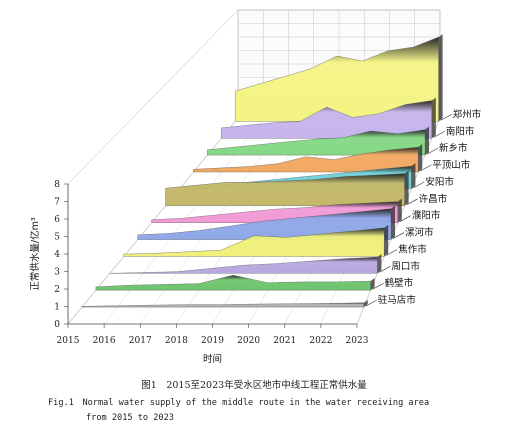 This screenshot has height=430, width=508. What do you see at coordinates (426, 216) in the screenshot?
I see `series-label: 濮阳市` at bounding box center [426, 216].